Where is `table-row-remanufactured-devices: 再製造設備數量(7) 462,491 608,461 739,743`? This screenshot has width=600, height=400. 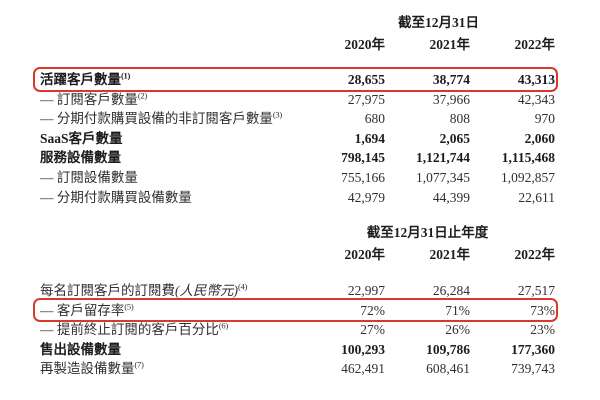
table-row-remanufactured-devices: 再製造設備數量(7) 462,491 608,461 739,743 is located at coordinates (297, 369).